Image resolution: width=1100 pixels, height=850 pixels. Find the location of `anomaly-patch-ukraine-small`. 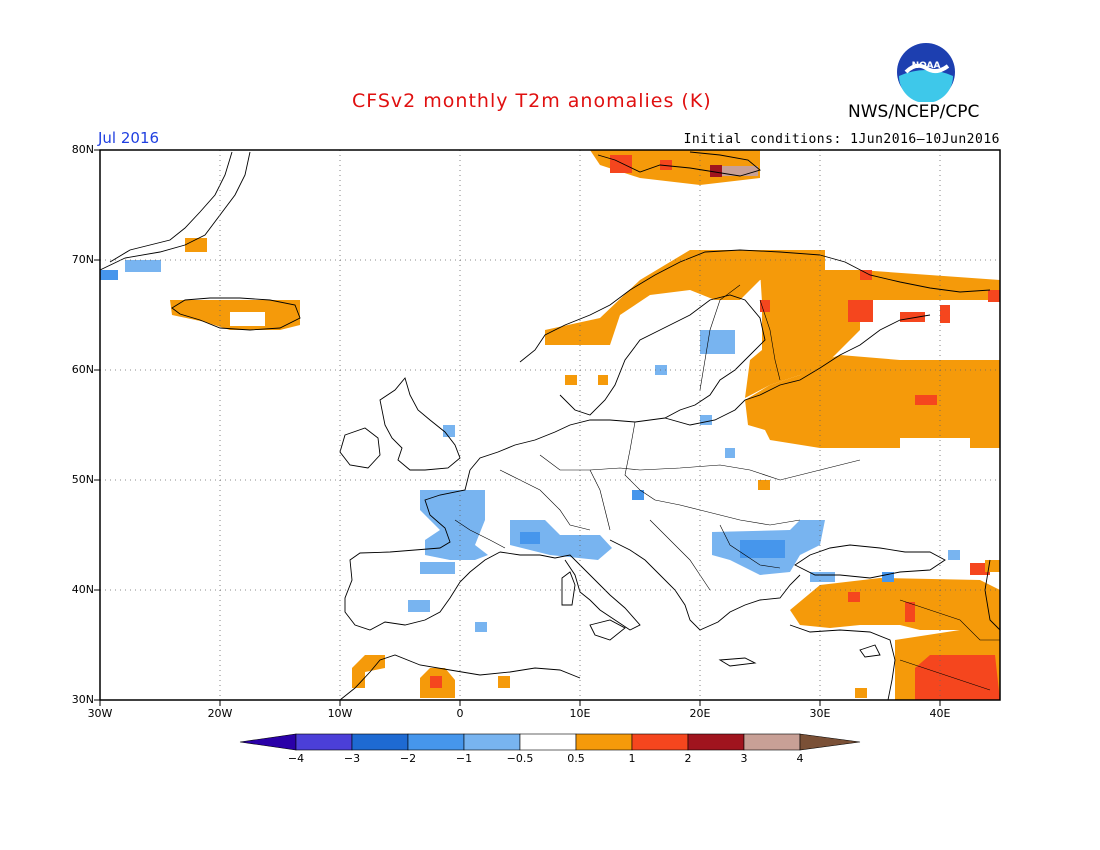

anomaly-patch-ukraine-small is located at coordinates (764, 485).